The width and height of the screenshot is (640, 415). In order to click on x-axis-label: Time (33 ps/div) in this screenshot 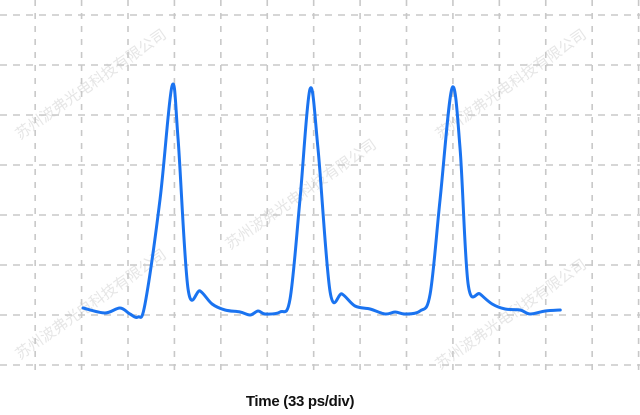, I will do `click(300, 401)`.